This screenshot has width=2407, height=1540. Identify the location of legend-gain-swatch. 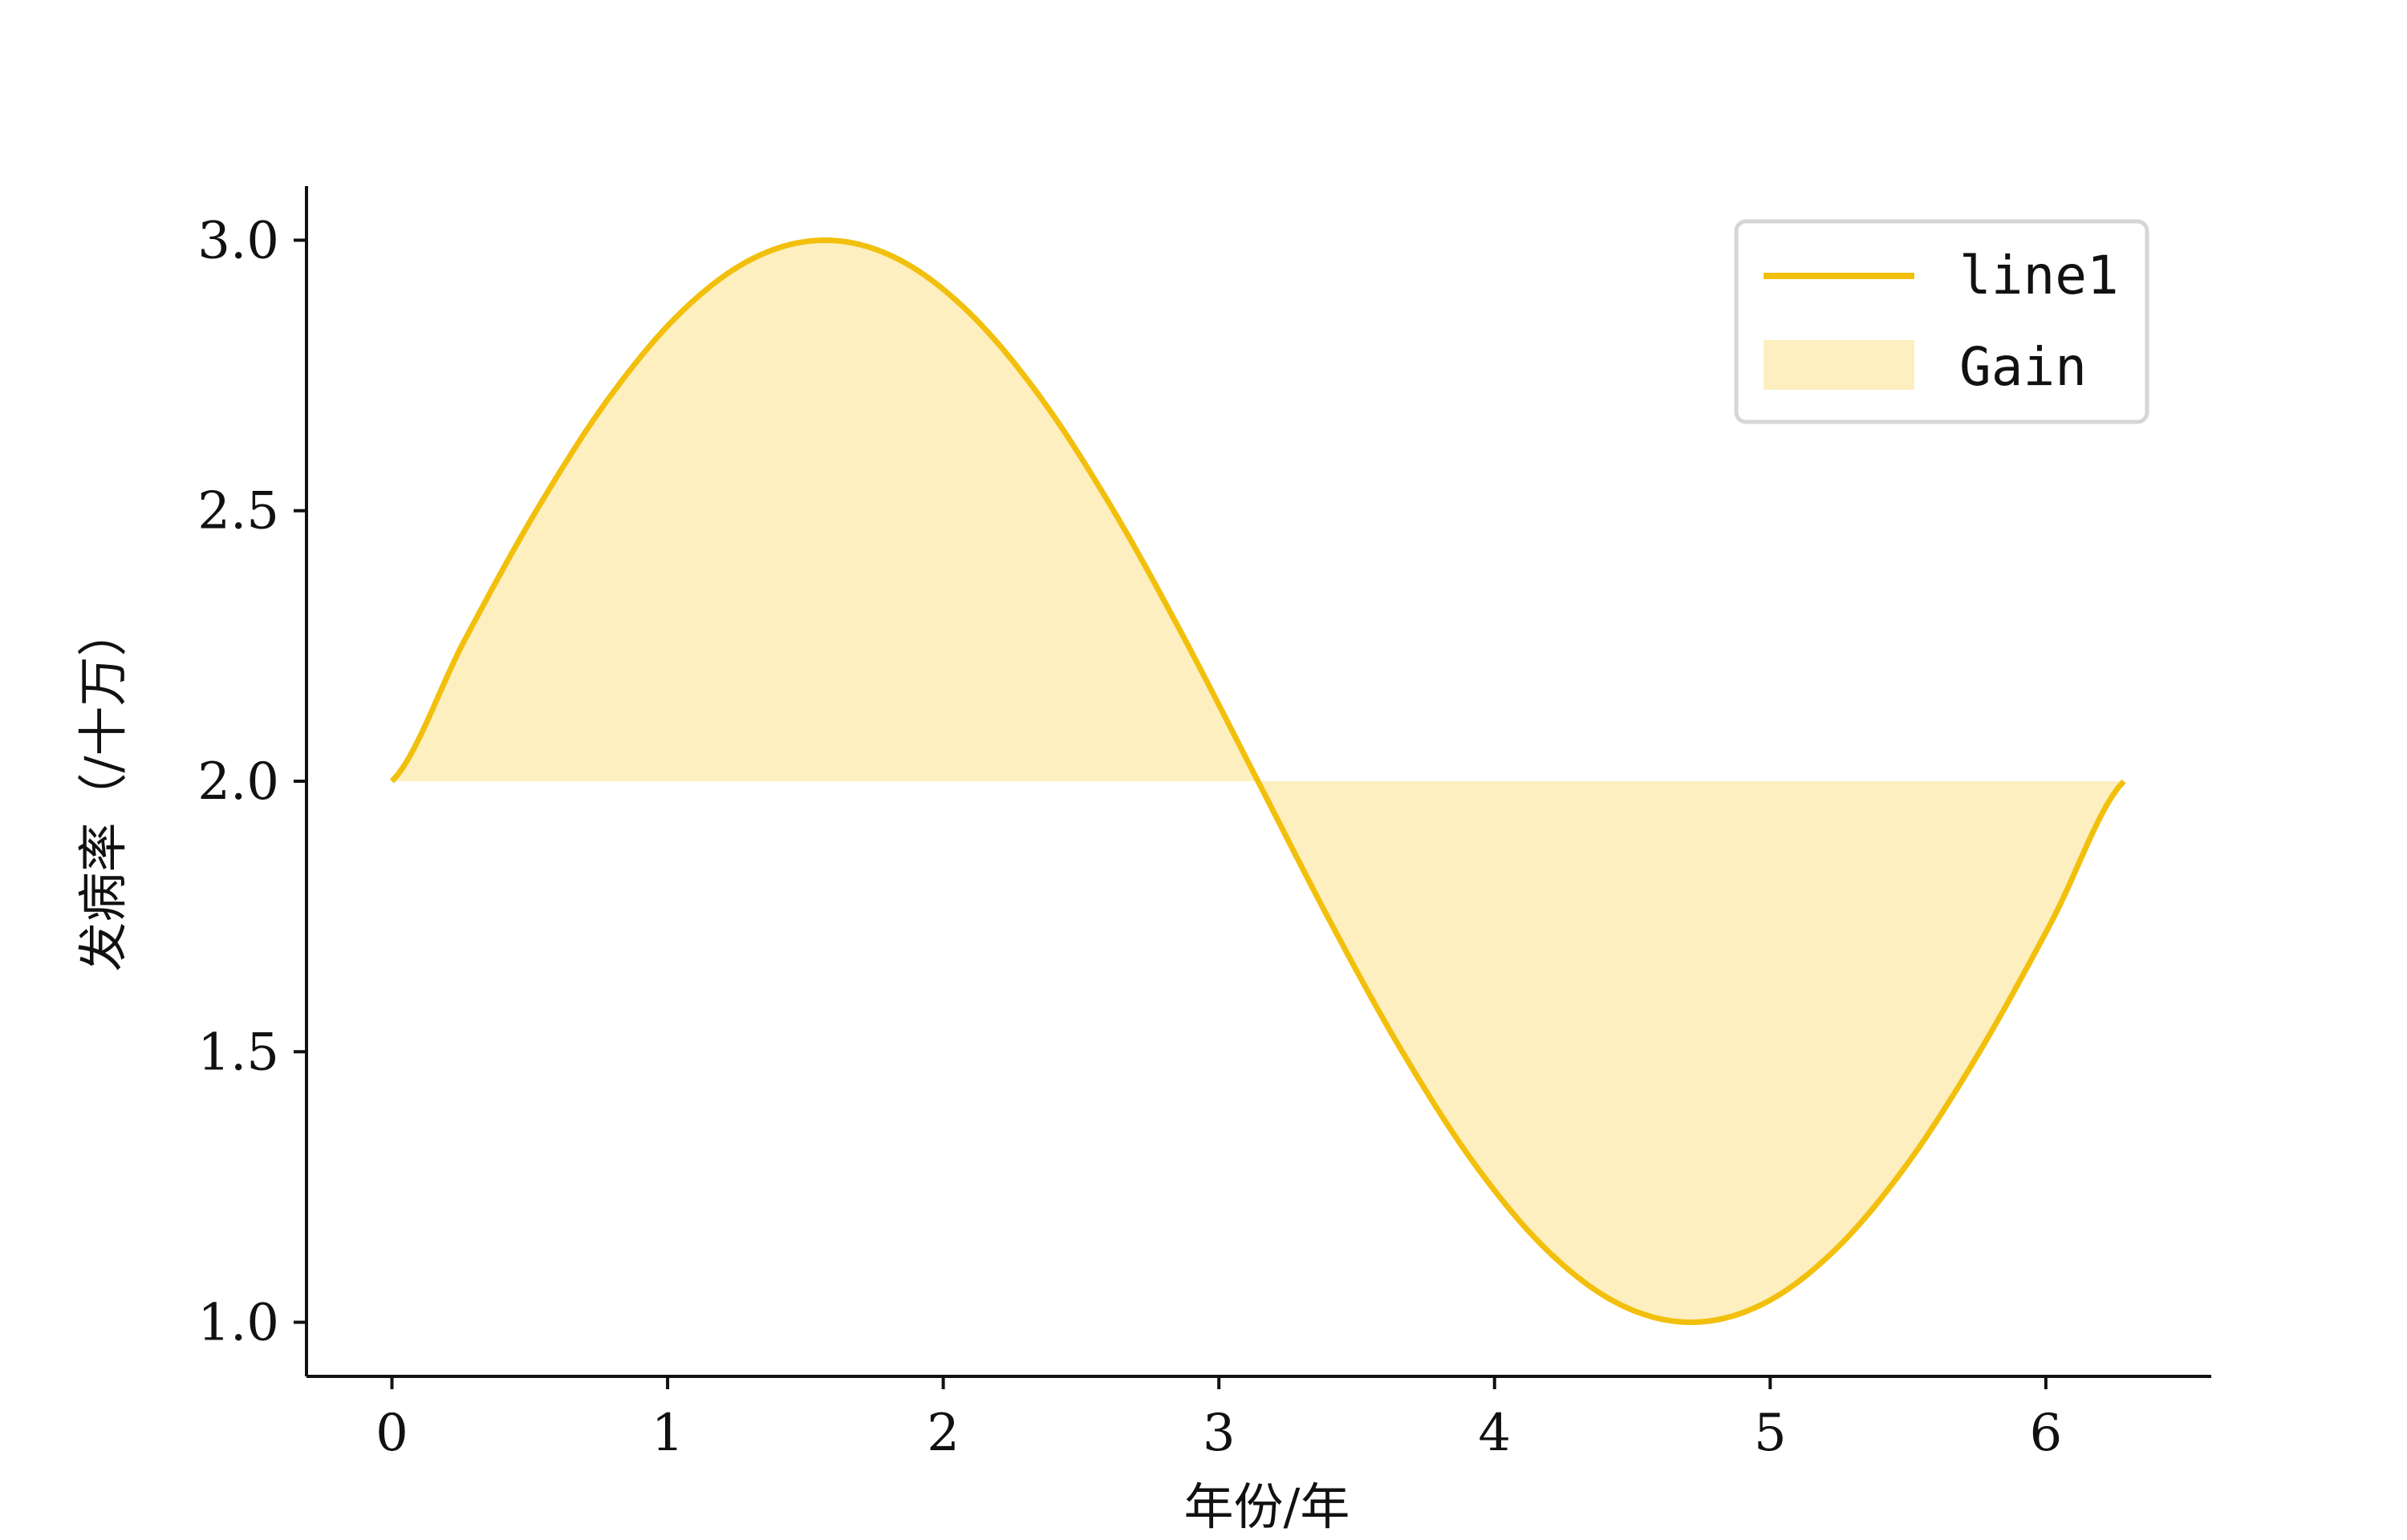
(1839, 365).